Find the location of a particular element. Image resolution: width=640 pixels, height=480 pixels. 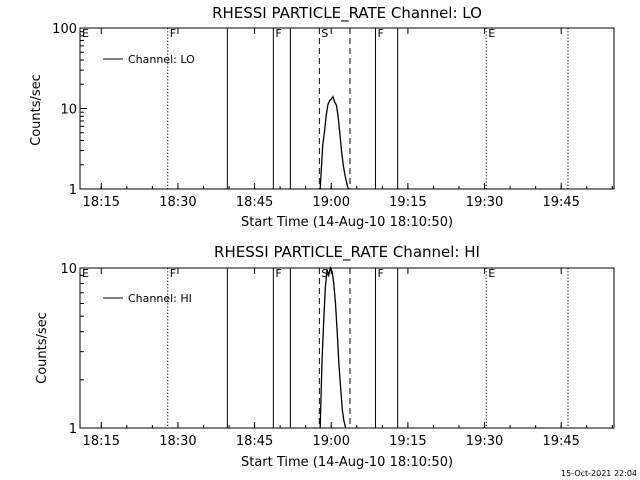

footer-timestamp: 15-Oct-2021 22:04 is located at coordinates (599, 473).